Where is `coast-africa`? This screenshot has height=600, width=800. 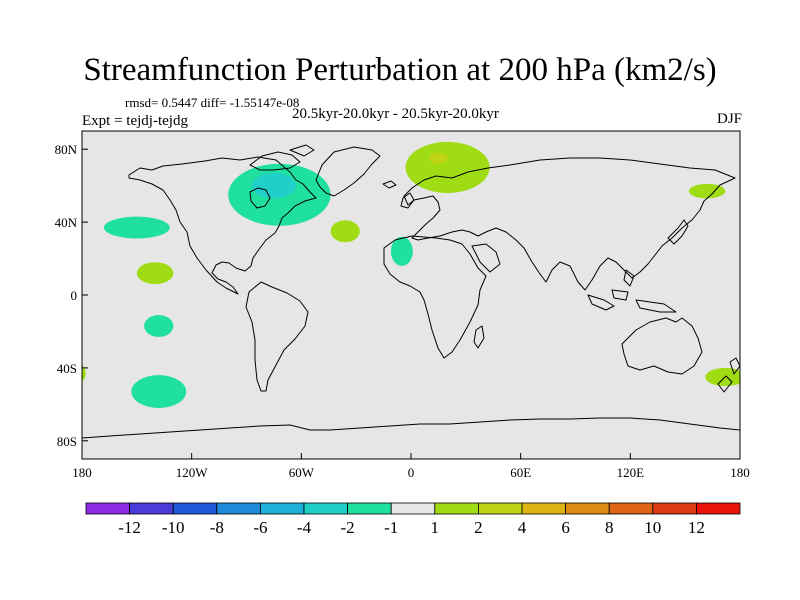
coast-africa is located at coordinates (435, 297).